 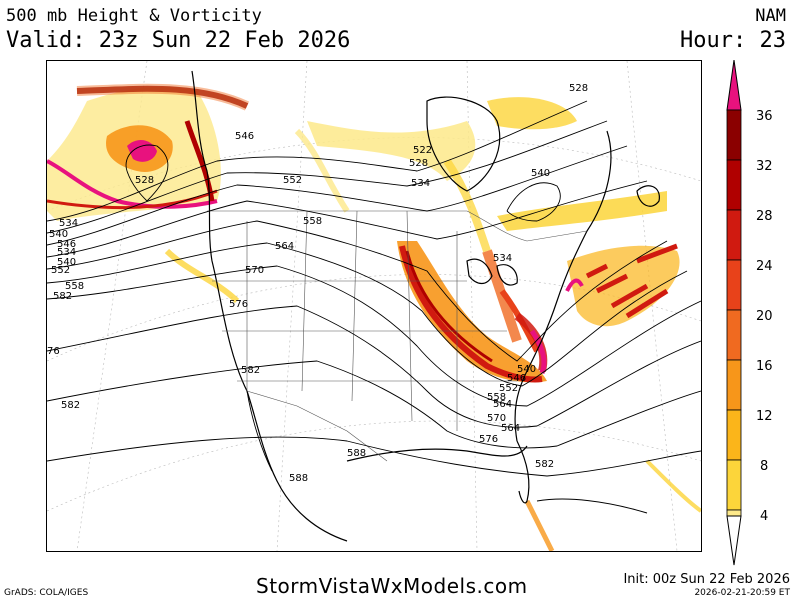 I want to click on generated-timestamp: 2026-02-21-20:59 ET, so click(x=742, y=593).